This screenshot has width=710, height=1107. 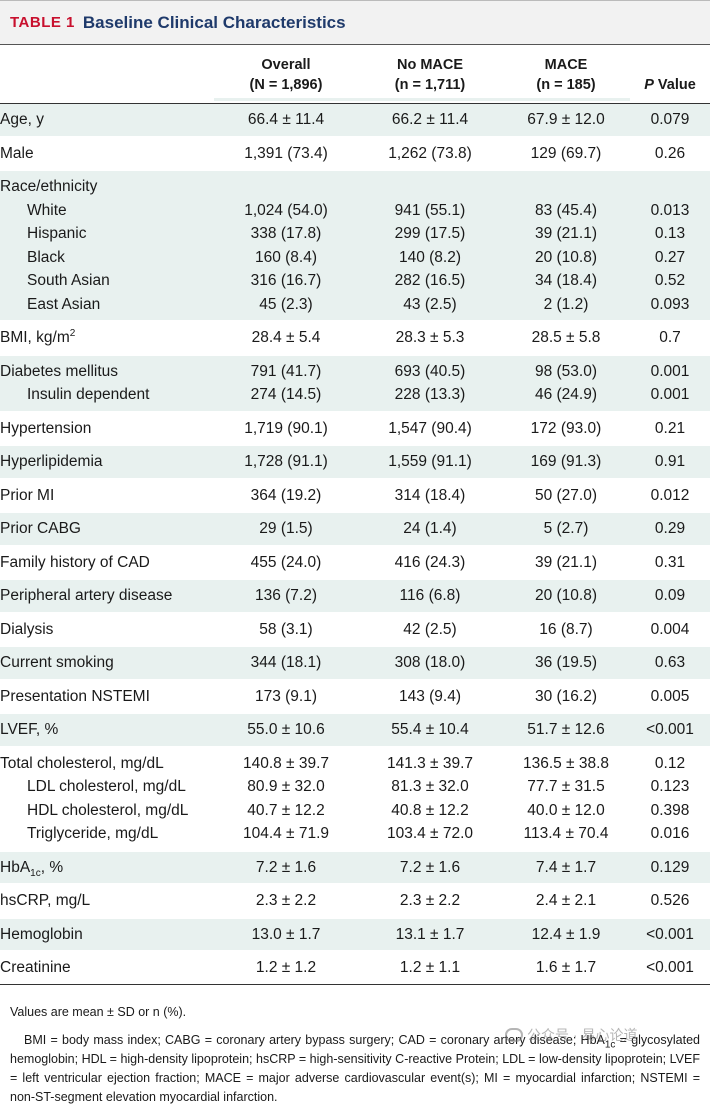 I want to click on cell-mace: 67.9 ± 12.0, so click(x=566, y=120).